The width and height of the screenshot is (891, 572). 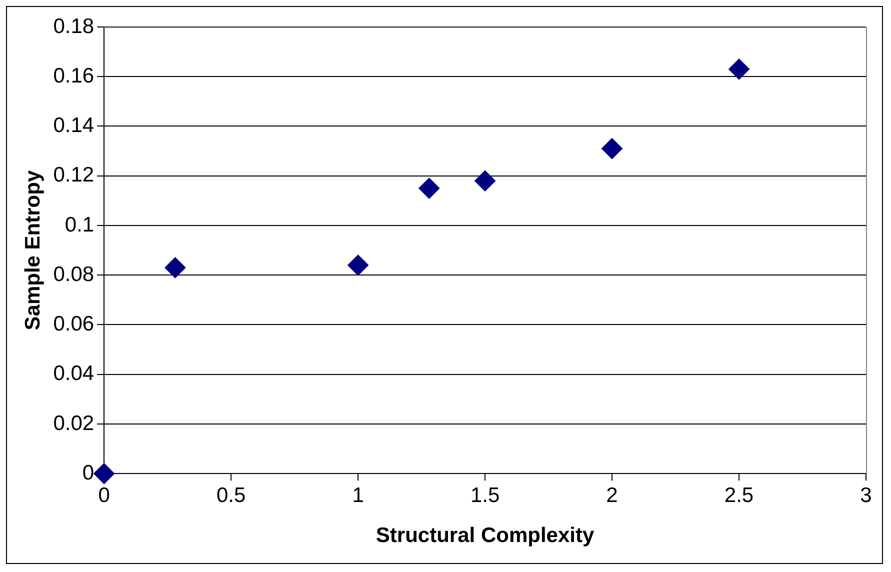 What do you see at coordinates (866, 495) in the screenshot?
I see `x-tick-label: 3` at bounding box center [866, 495].